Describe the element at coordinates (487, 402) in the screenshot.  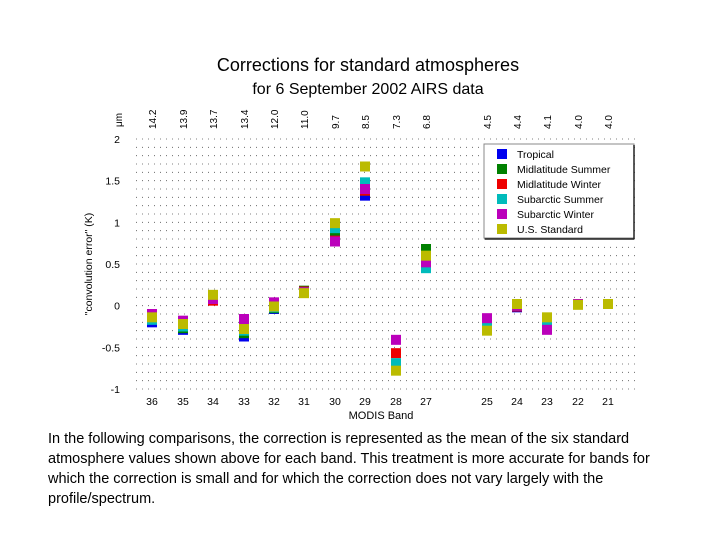
I see `x-tick-label: 25` at that location.